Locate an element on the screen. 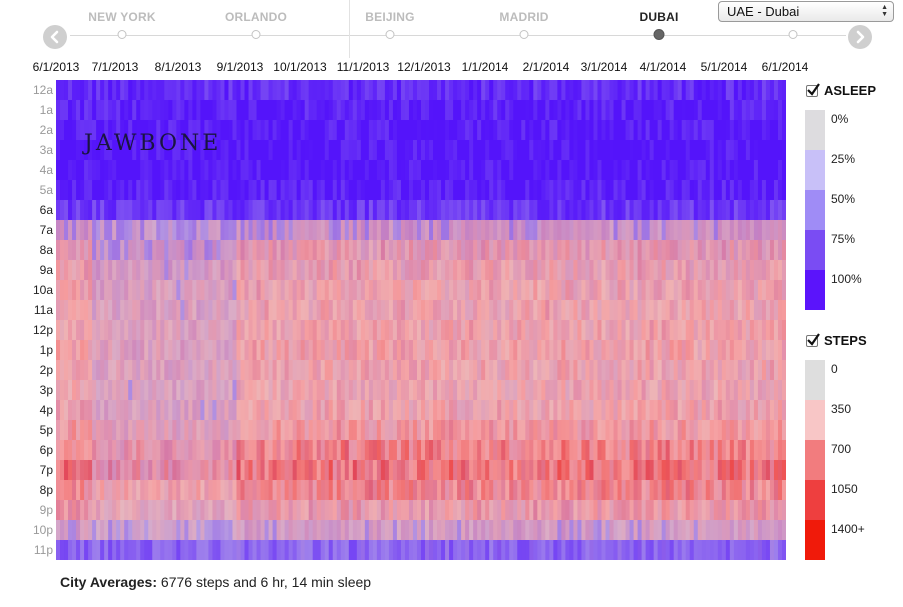 This screenshot has width=903, height=607. city-label-orlando: ORLANDO is located at coordinates (256, 17).